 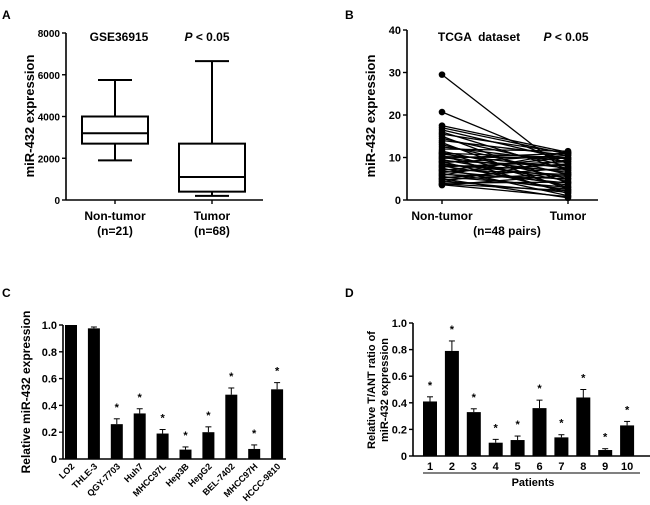 I want to click on b-xtick-label: Non-tumor, so click(x=442, y=216).